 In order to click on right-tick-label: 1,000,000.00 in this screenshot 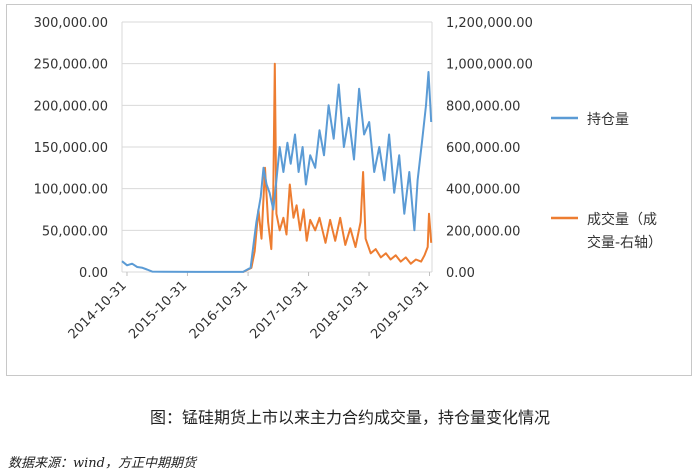, I will do `click(489, 65)`.